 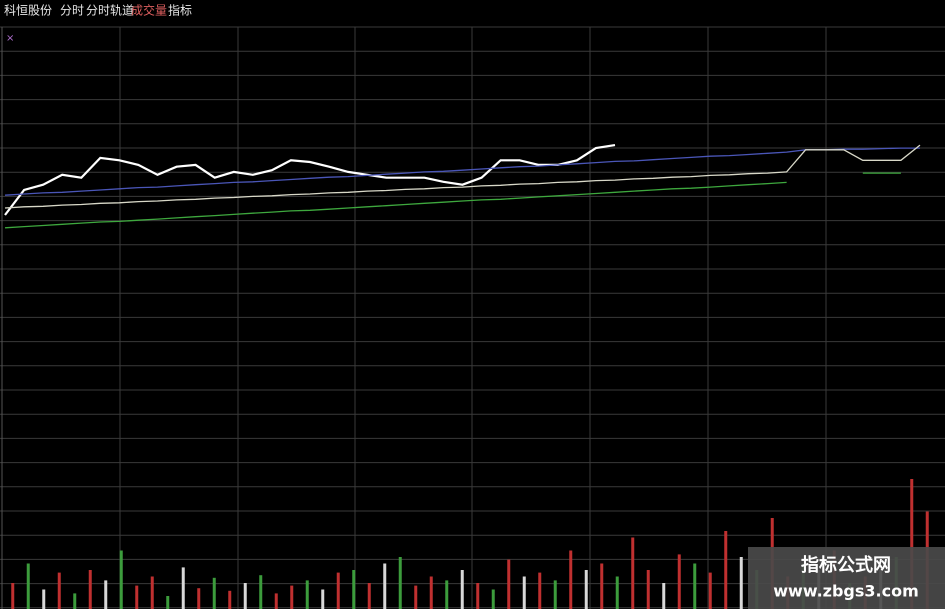 What do you see at coordinates (846, 565) in the screenshot?
I see `watermark-title: 指标公式网` at bounding box center [846, 565].